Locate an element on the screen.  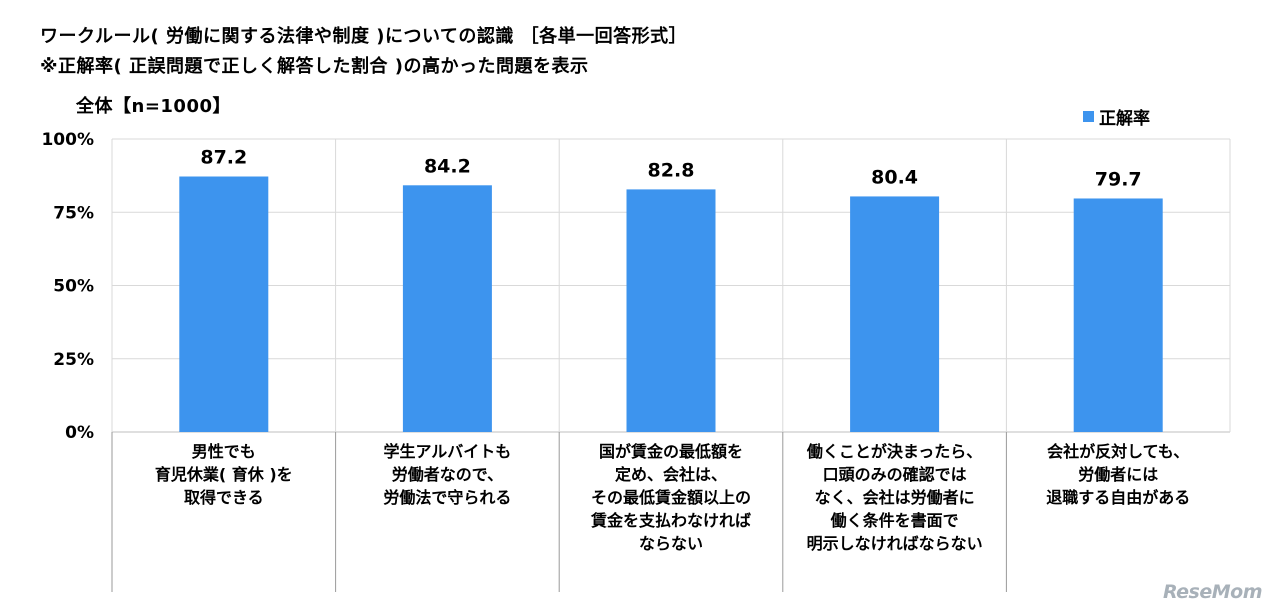
category-label-line: 労働者なので、 is located at coordinates (447, 474).